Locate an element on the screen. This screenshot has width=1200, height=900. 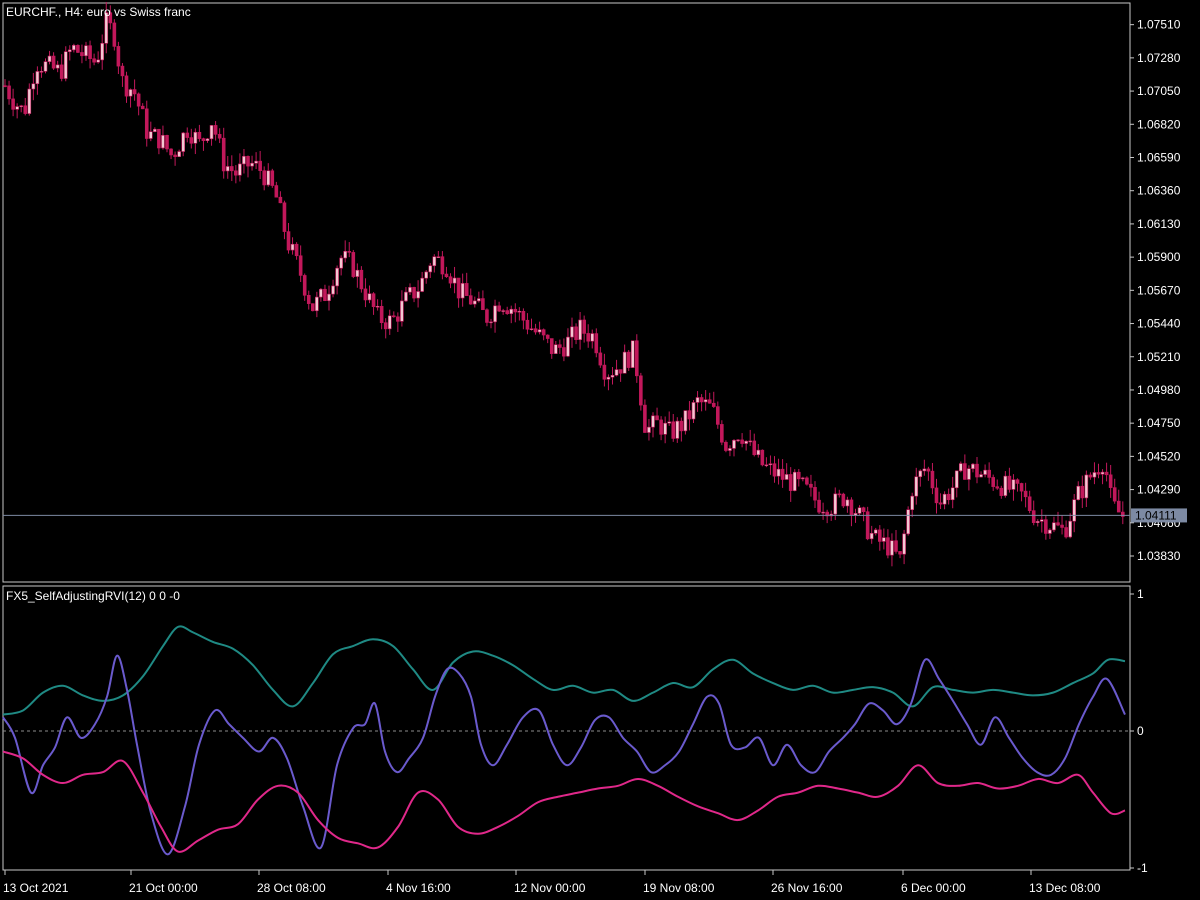
price-tick-label: 1.04520 is located at coordinates (1159, 456).